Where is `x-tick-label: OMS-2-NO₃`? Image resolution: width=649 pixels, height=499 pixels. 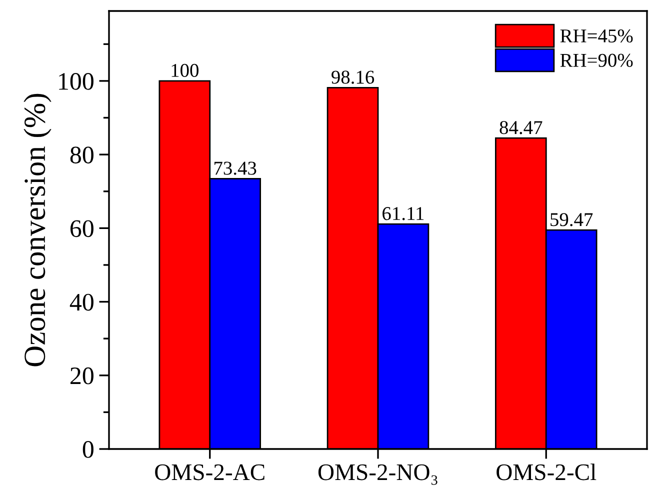
x-tick-label: OMS-2-NO₃ is located at coordinates (378, 474).